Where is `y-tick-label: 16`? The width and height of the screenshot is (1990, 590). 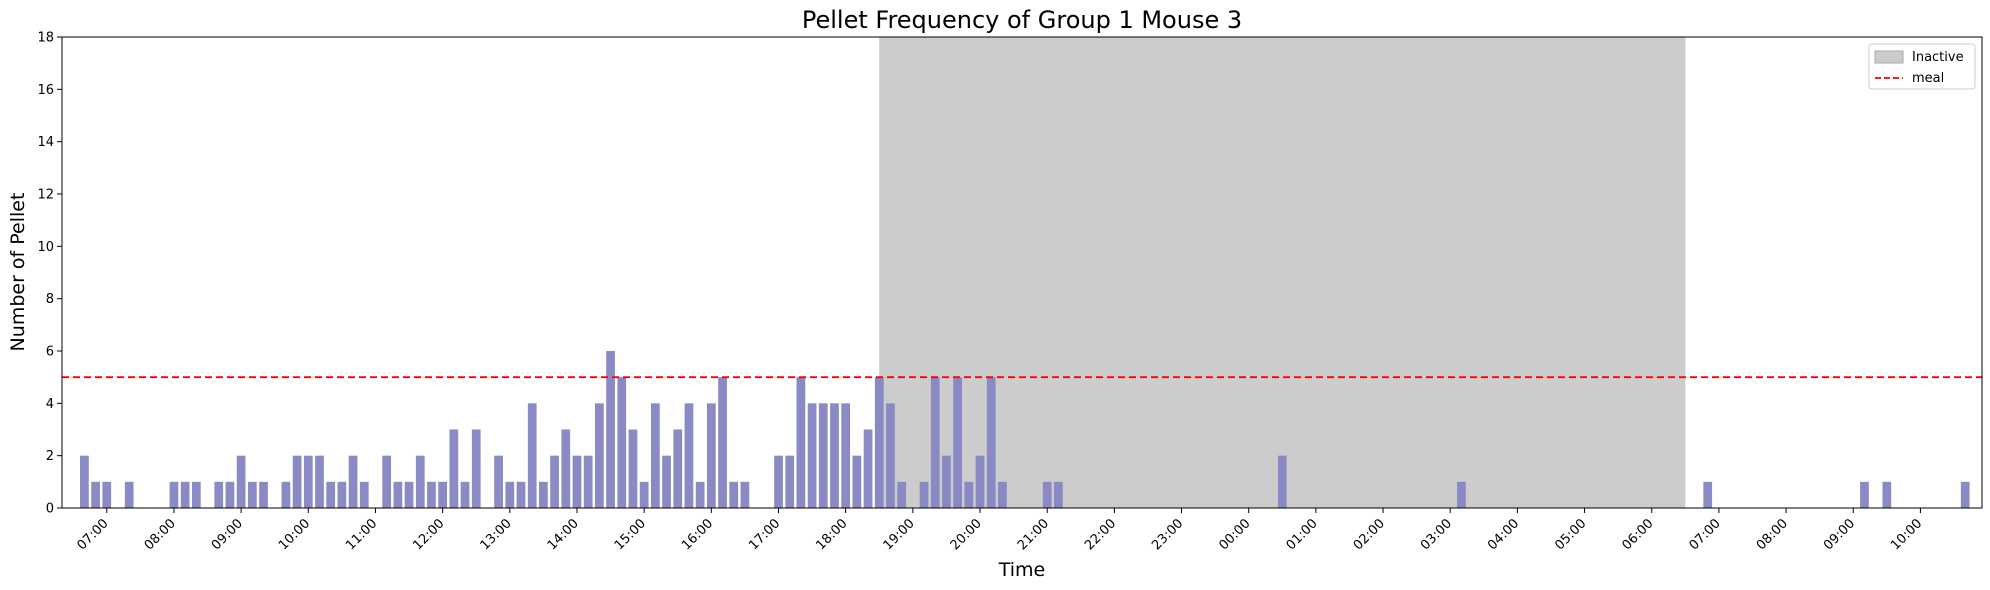 y-tick-label: 16 is located at coordinates (45, 90).